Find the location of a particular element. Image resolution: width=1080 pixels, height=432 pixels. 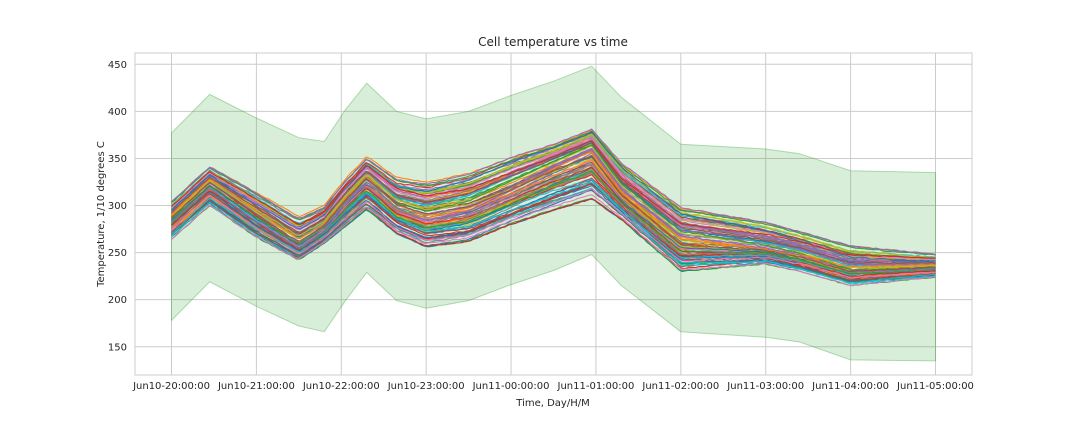

y-tick-label: 350 is located at coordinates (117, 159).